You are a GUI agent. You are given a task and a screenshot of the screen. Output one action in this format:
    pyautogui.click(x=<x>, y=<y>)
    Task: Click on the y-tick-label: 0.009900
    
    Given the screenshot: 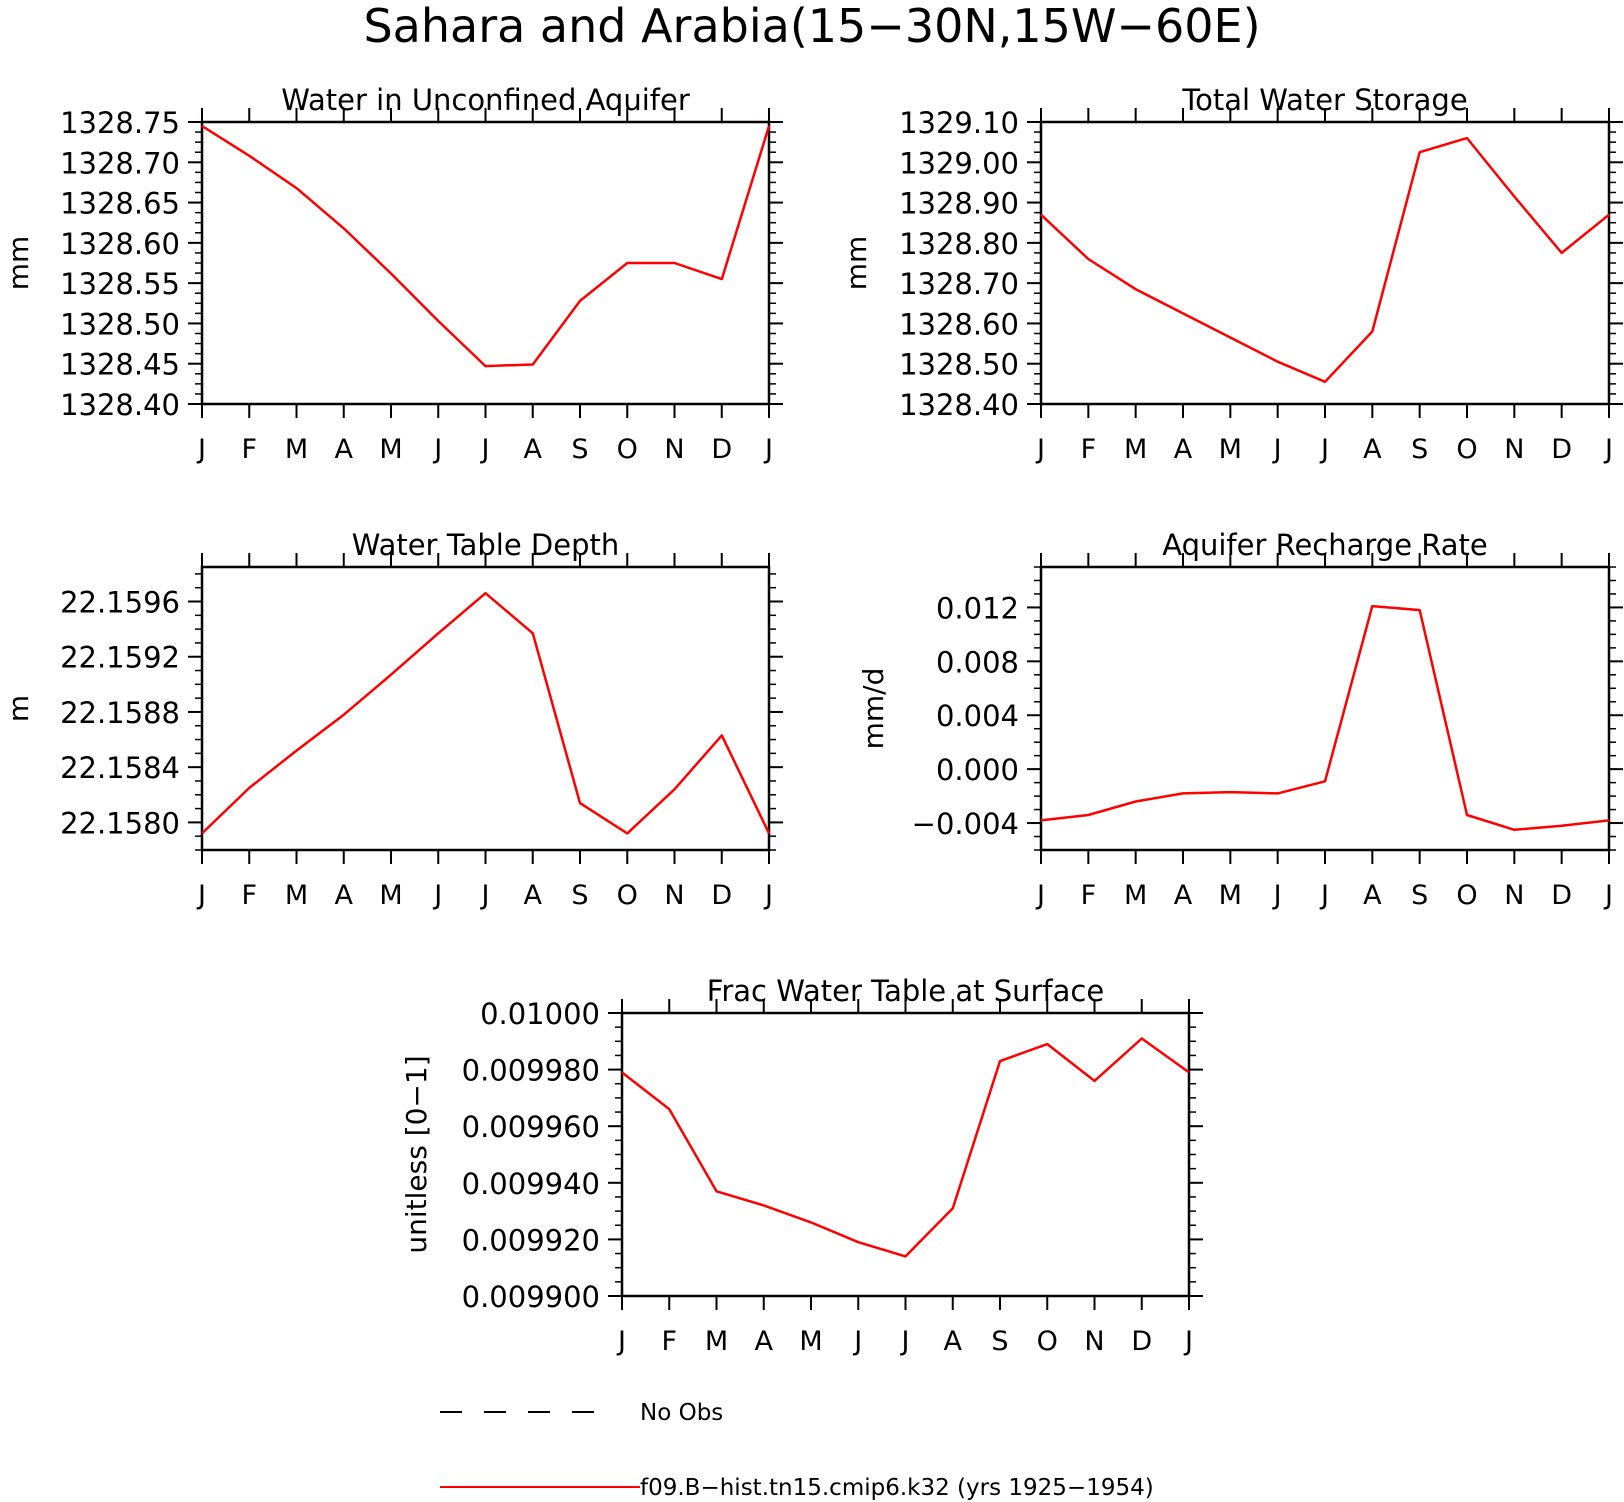 What is the action you would take?
    pyautogui.click(x=531, y=1297)
    